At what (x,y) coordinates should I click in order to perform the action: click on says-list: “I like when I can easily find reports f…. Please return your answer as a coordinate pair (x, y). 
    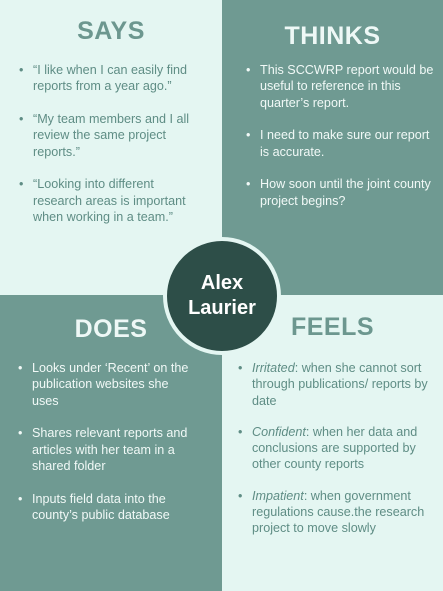
    Looking at the image, I should click on (107, 152).